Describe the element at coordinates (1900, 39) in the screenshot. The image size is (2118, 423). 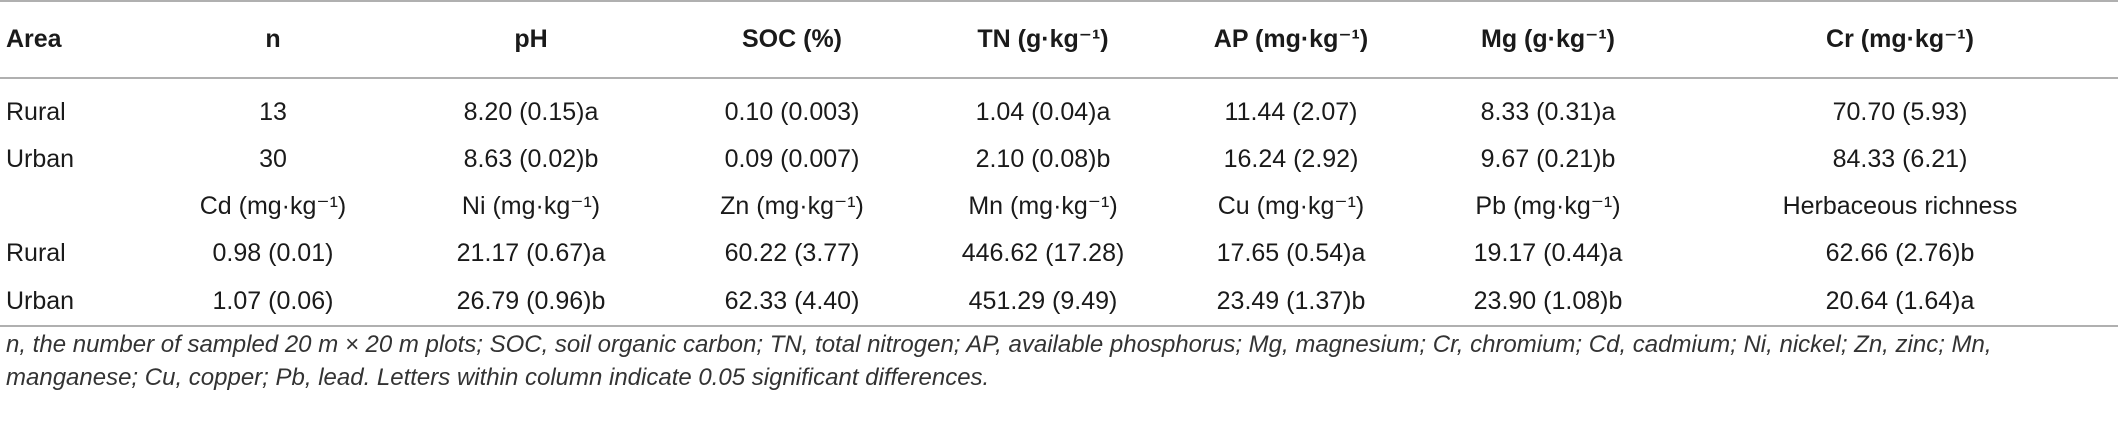
I see `header-cr: Cr (mg·kg⁻¹)` at that location.